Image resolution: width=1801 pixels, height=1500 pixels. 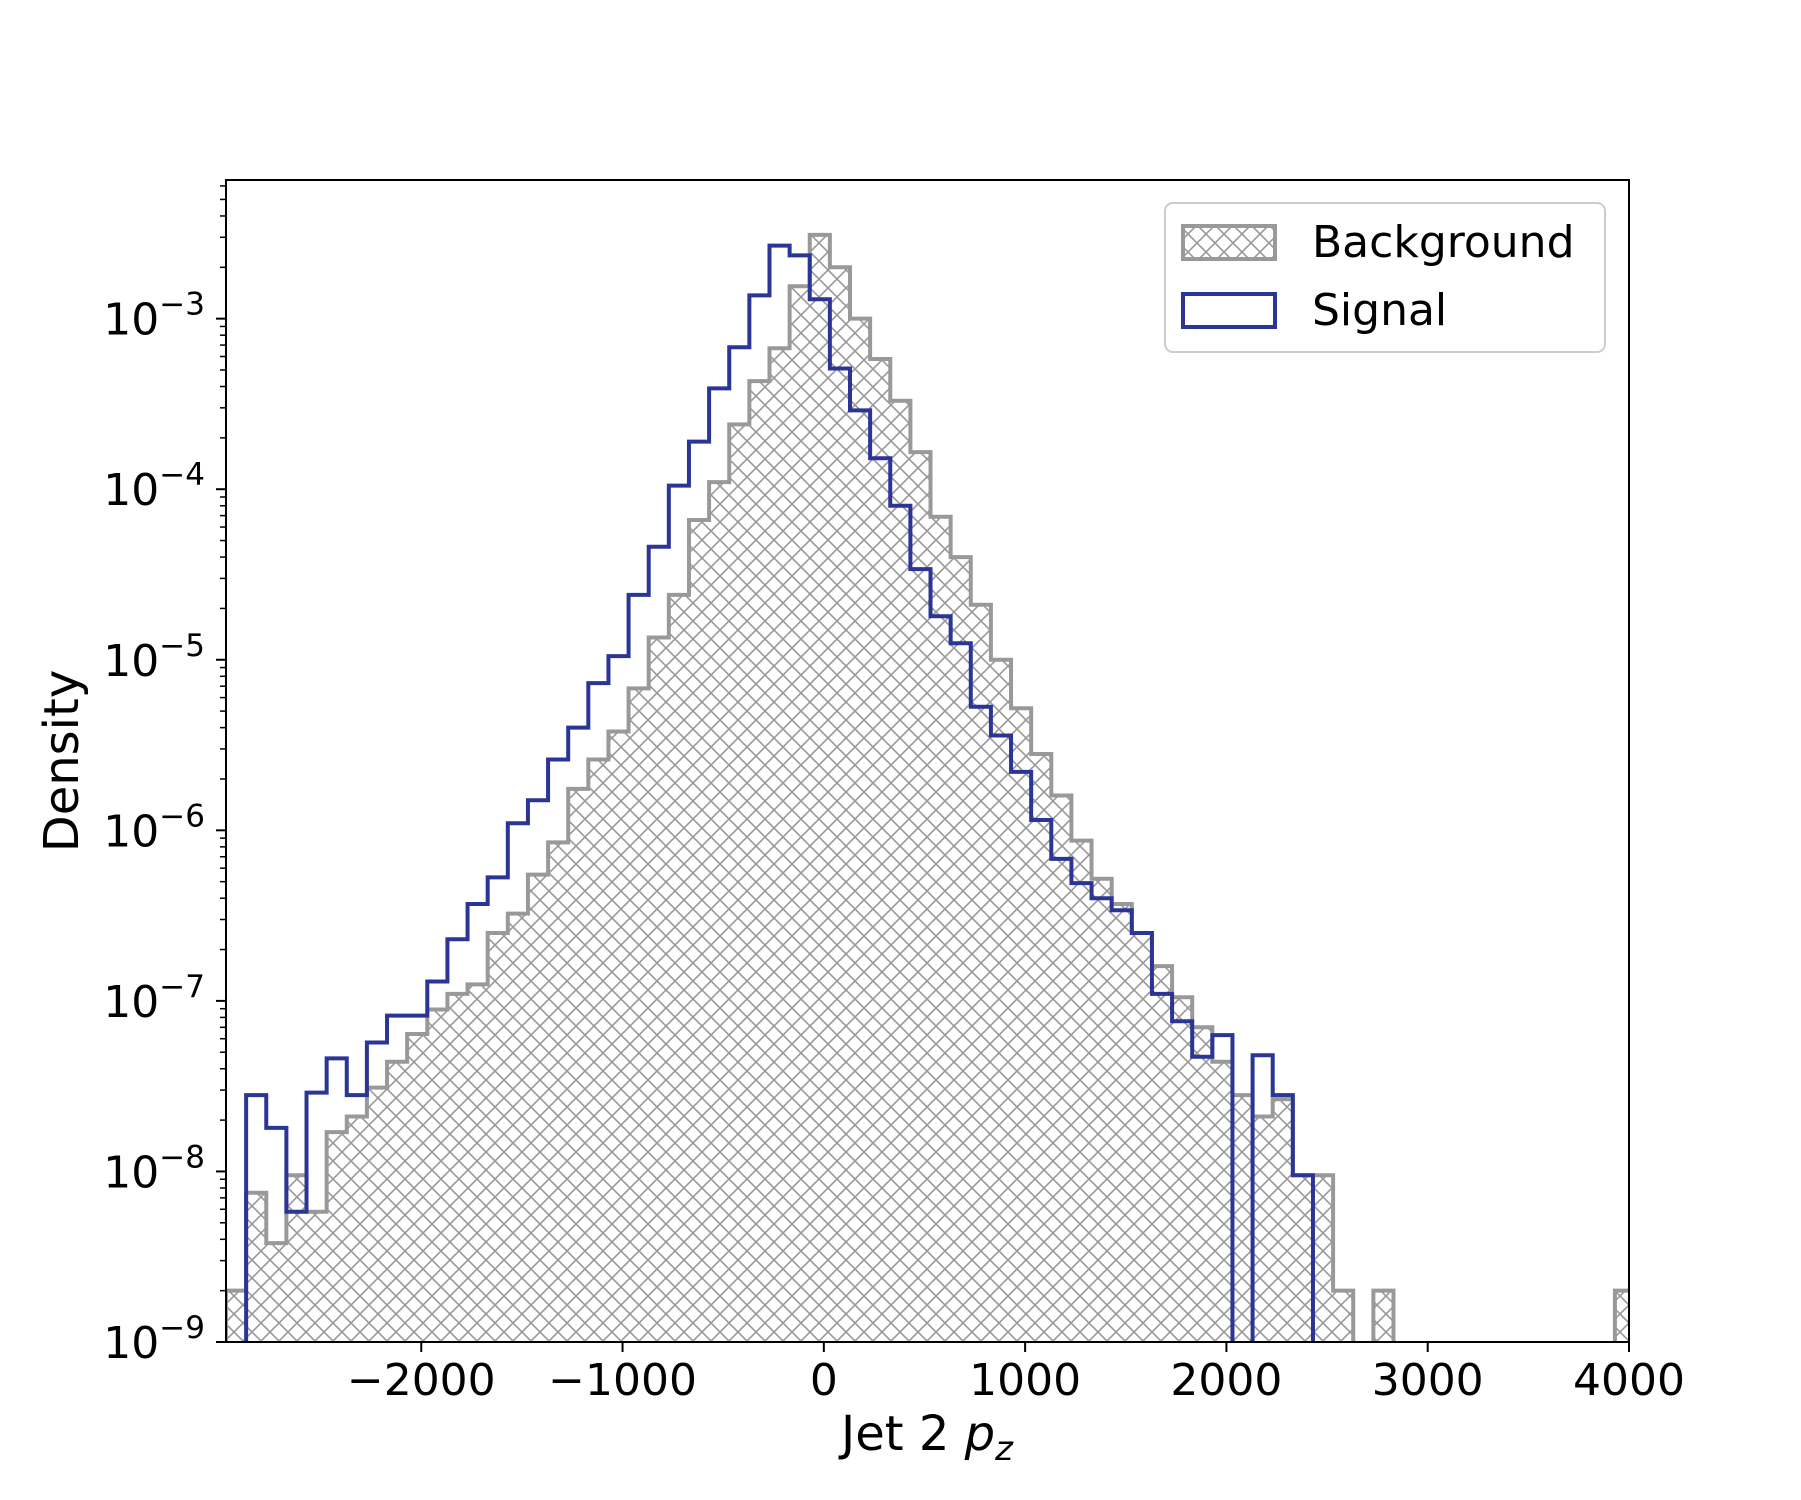 I want to click on y-tick-label: 10⁻⁸, so click(x=154, y=1168).